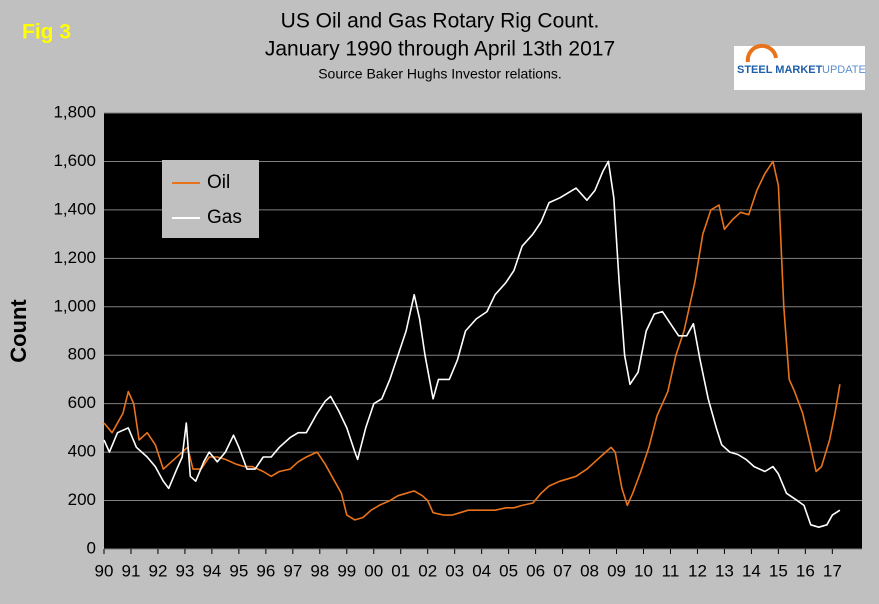 The width and height of the screenshot is (879, 604). I want to click on x-tick-label: 04, so click(481, 570).